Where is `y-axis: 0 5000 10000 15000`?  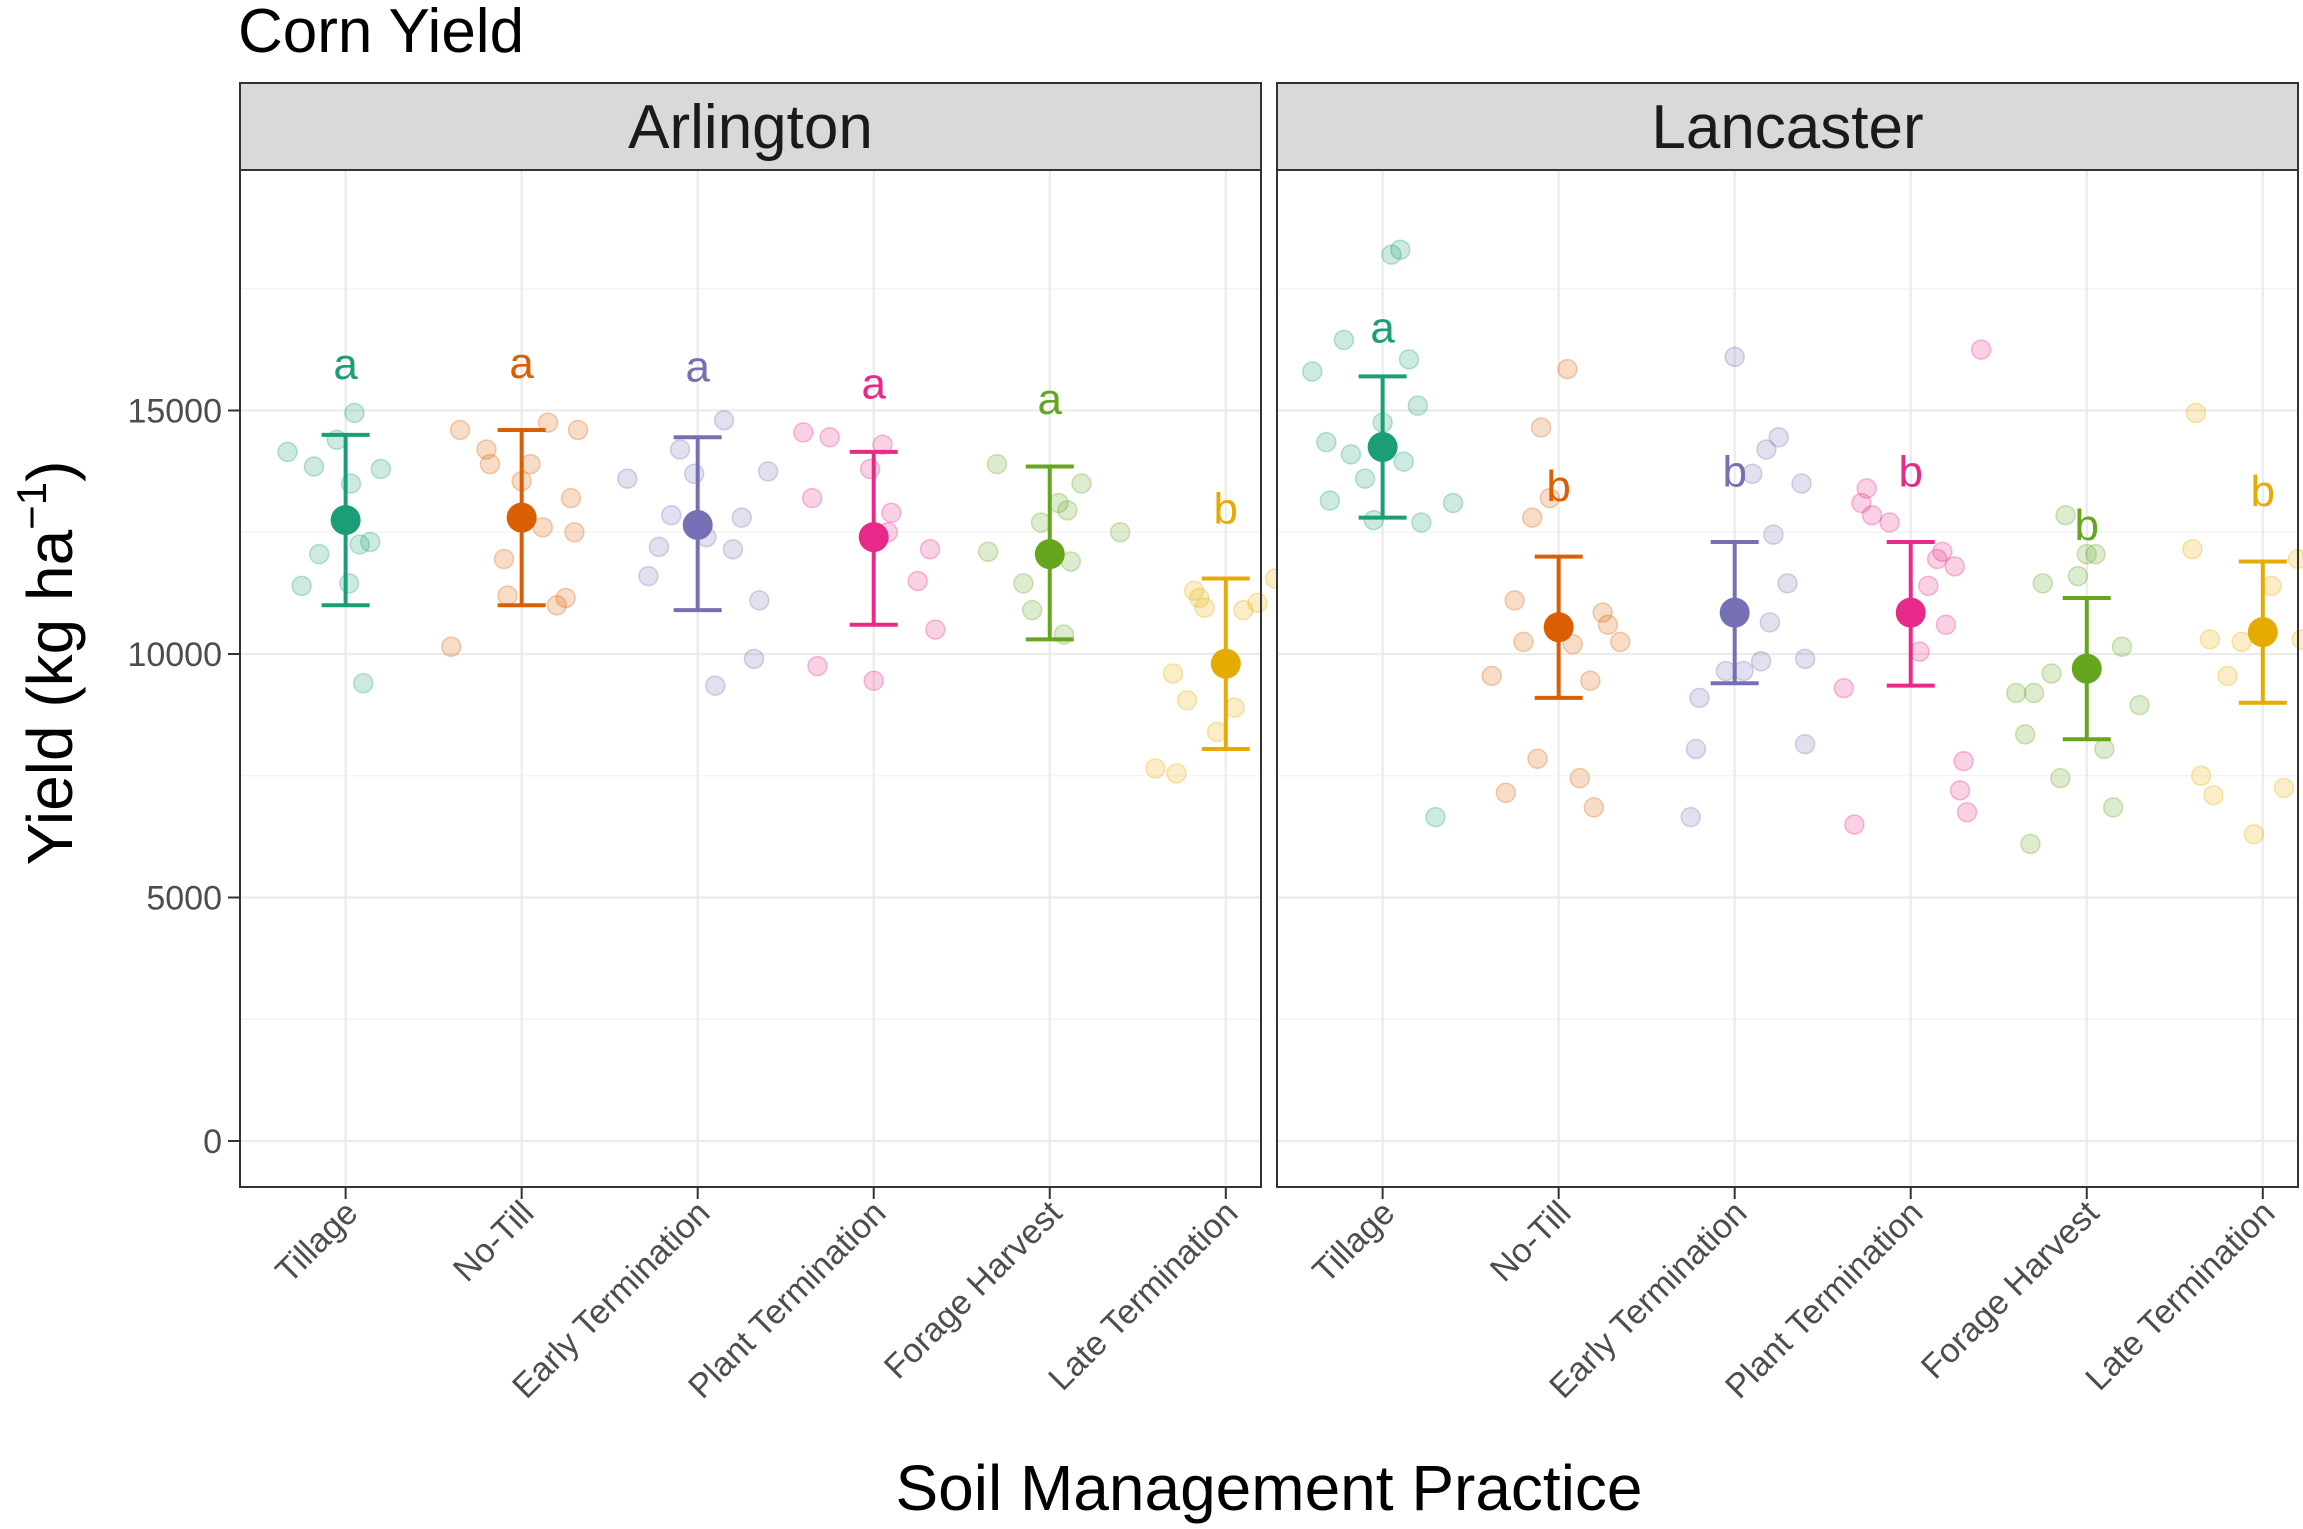 y-axis: 0 5000 10000 15000 is located at coordinates (183, 777).